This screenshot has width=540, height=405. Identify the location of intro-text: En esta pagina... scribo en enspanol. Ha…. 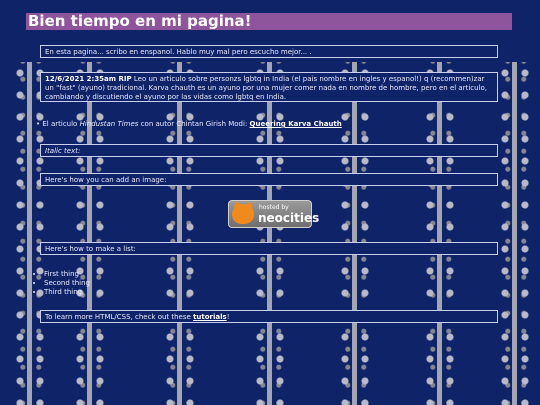
(178, 52).